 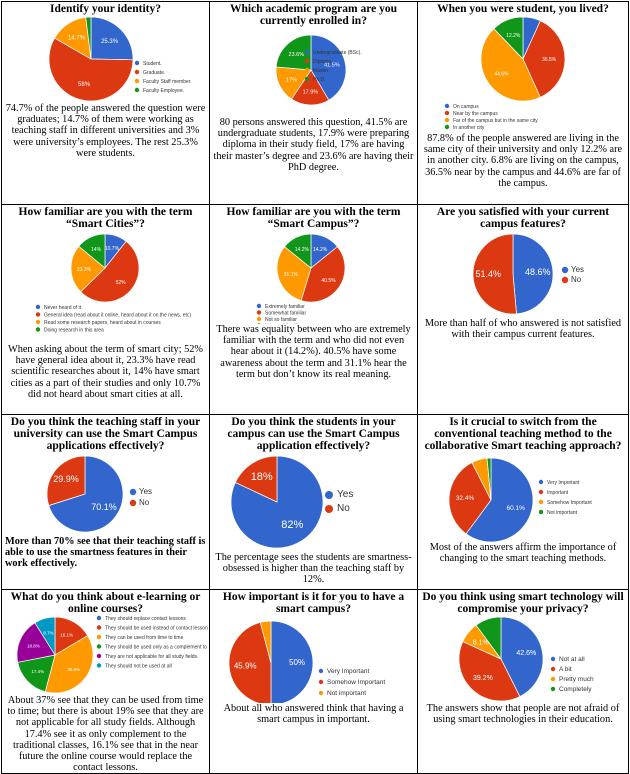 I want to click on pie-slice-label: 40.5%, so click(x=328, y=281).